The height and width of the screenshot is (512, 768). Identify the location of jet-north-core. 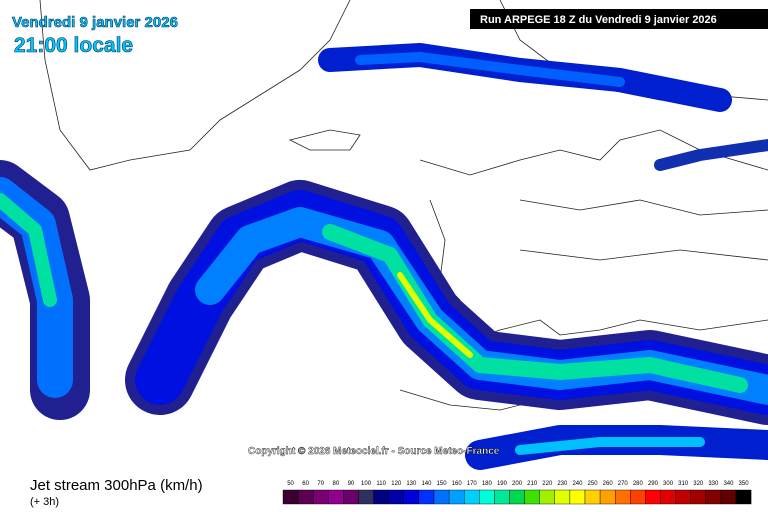
(490, 69).